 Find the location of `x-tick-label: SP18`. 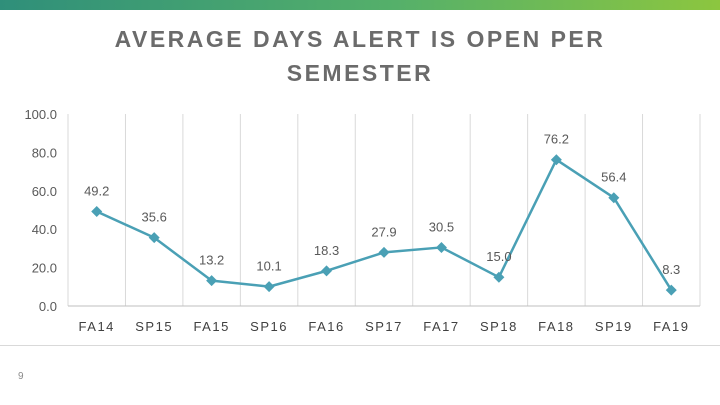

x-tick-label: SP18 is located at coordinates (499, 326).